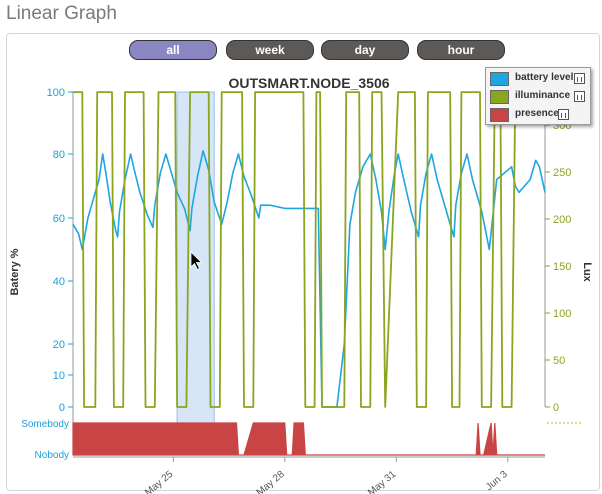  What do you see at coordinates (173, 50) in the screenshot?
I see `range-button-all: all` at bounding box center [173, 50].